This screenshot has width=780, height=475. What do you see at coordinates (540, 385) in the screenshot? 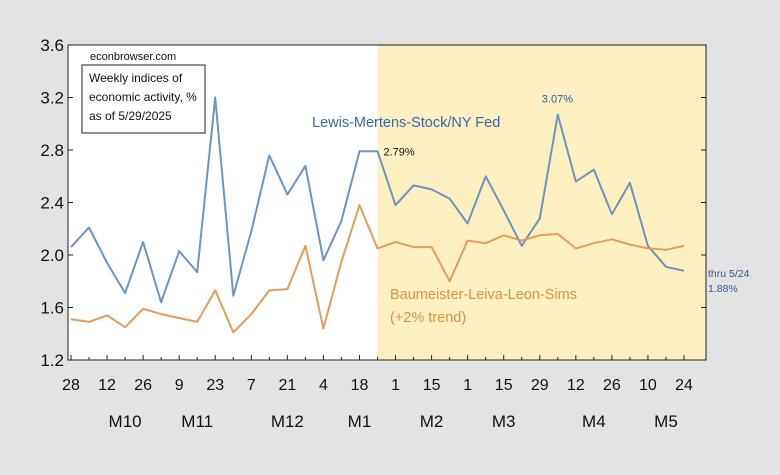
I see `x-tick-label: 29` at bounding box center [540, 385].